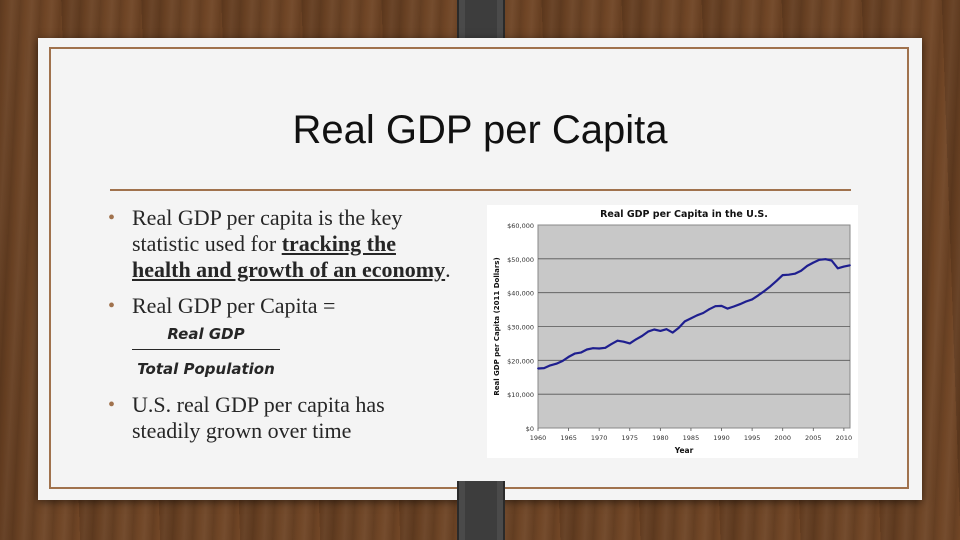 Image resolution: width=960 pixels, height=540 pixels. Describe the element at coordinates (660, 438) in the screenshot. I see `x-tick-label: 1980` at that location.